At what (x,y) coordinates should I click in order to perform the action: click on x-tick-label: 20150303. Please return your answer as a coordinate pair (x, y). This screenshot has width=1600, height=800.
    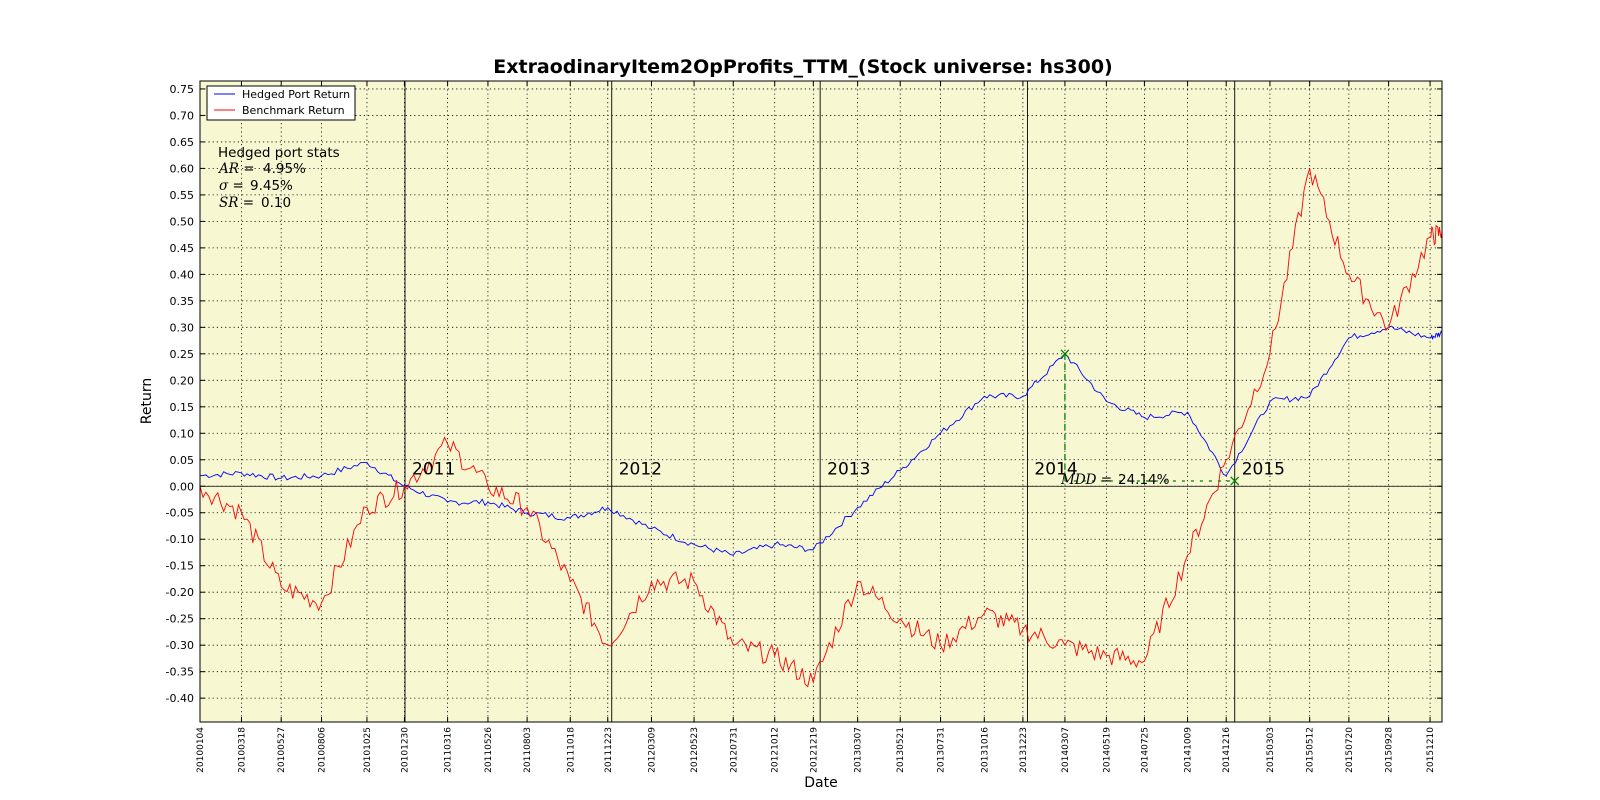
    Looking at the image, I should click on (1271, 750).